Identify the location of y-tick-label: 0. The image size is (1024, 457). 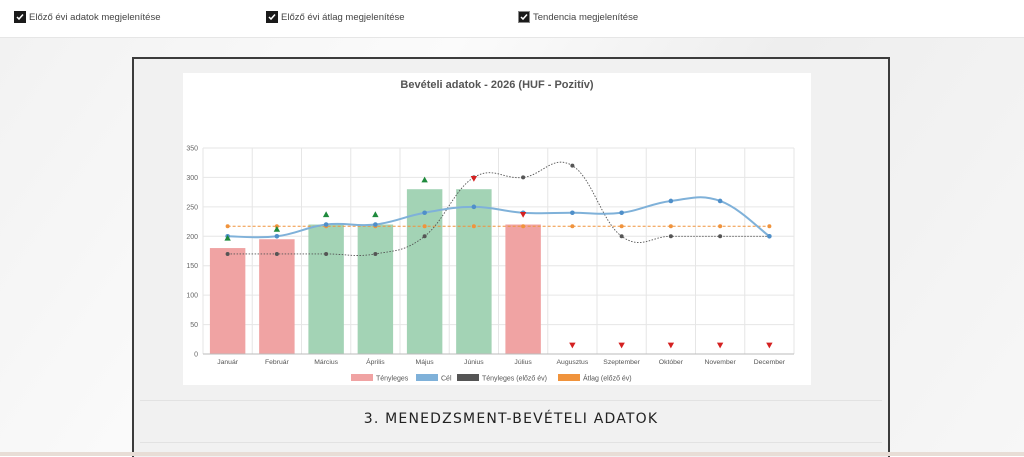
(196, 355).